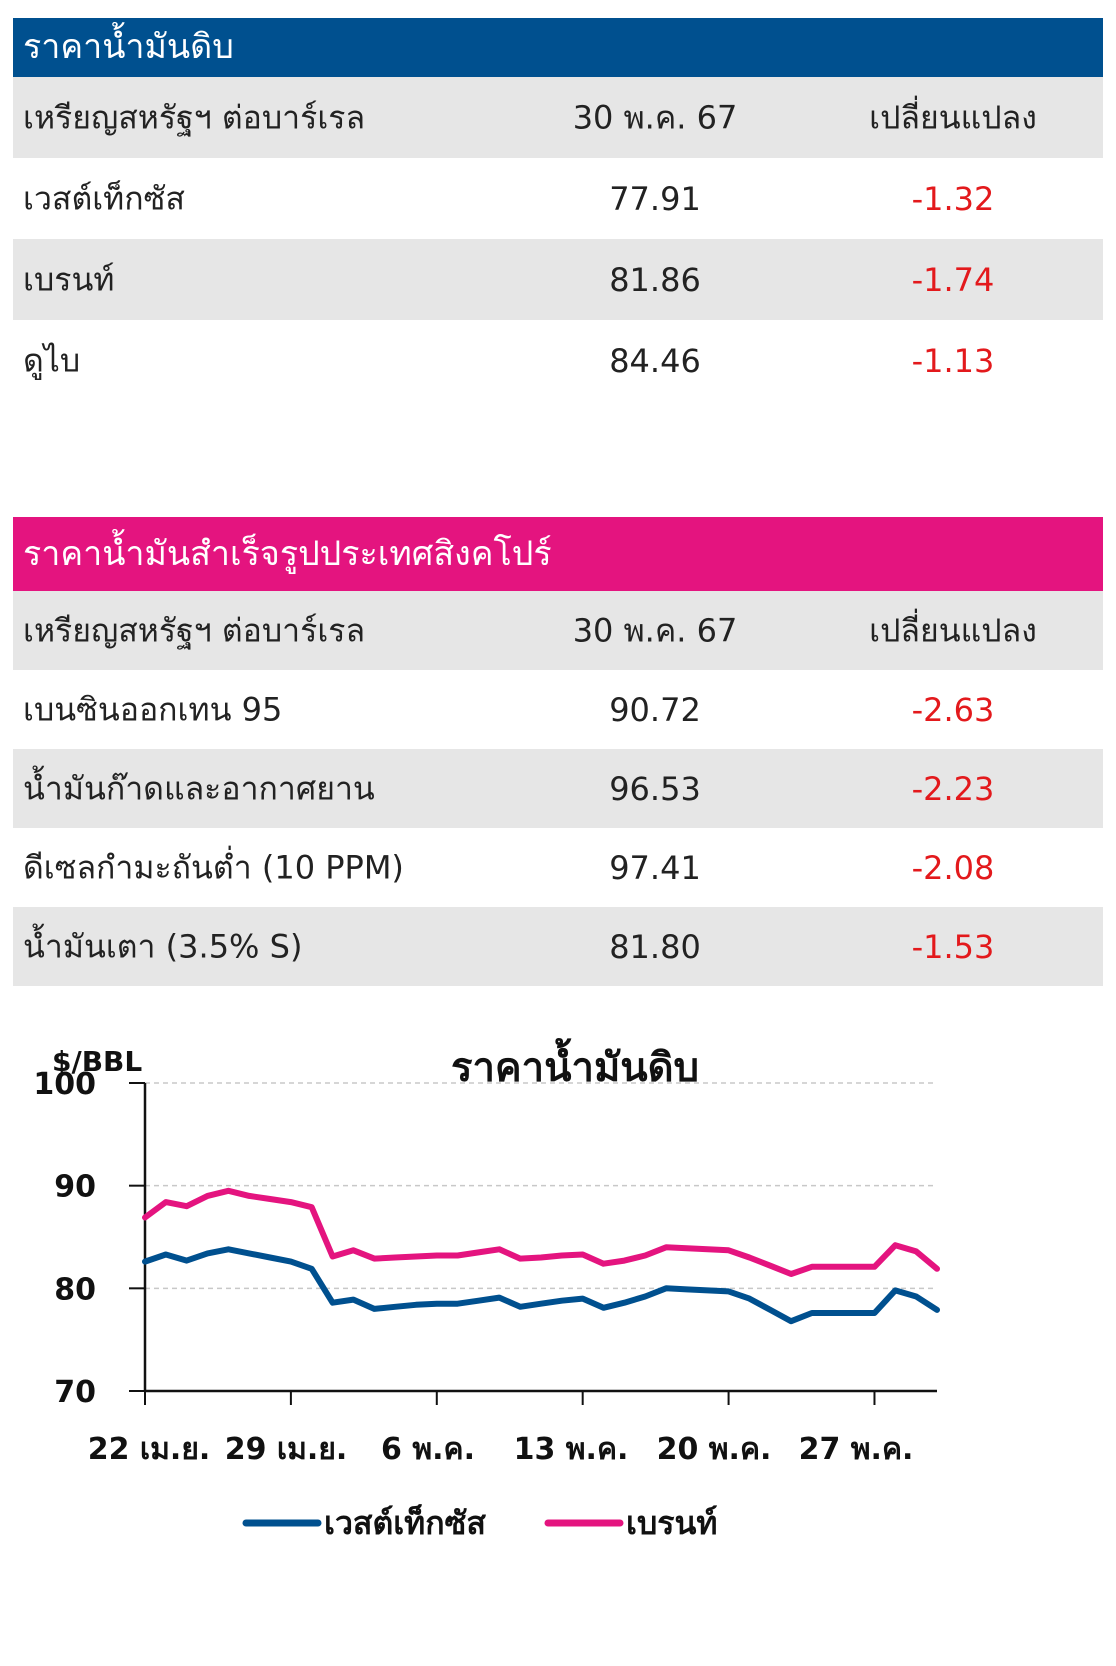 The image size is (1116, 1666). What do you see at coordinates (655, 709) in the screenshot?
I see `price-value: 90.72` at bounding box center [655, 709].